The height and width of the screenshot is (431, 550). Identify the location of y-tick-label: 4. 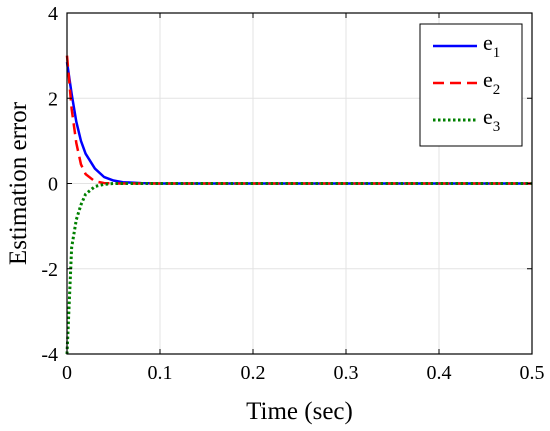
(53, 14).